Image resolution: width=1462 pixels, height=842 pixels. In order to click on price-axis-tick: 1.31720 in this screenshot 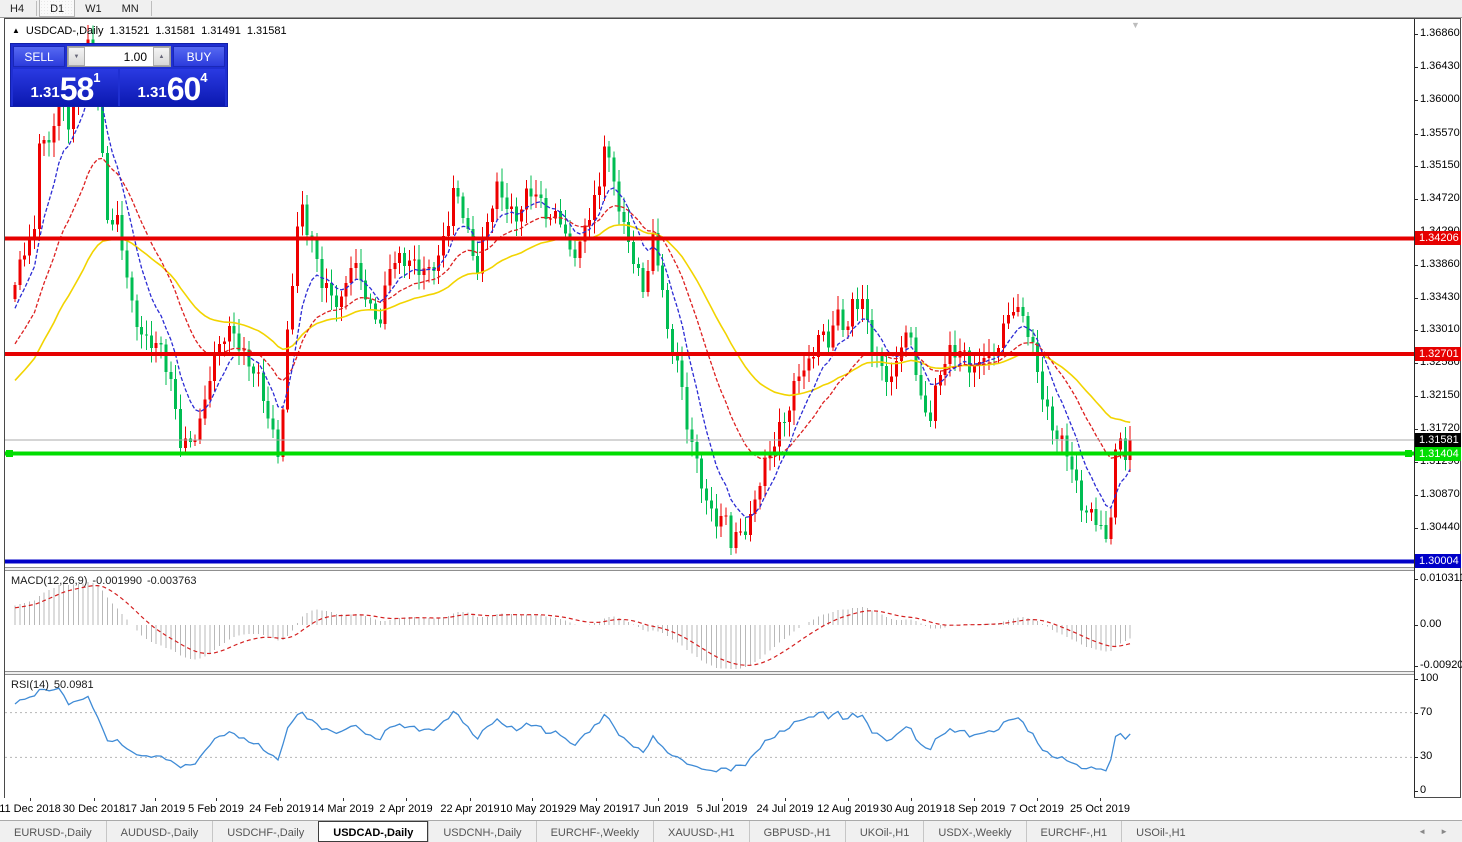, I will do `click(1440, 428)`.